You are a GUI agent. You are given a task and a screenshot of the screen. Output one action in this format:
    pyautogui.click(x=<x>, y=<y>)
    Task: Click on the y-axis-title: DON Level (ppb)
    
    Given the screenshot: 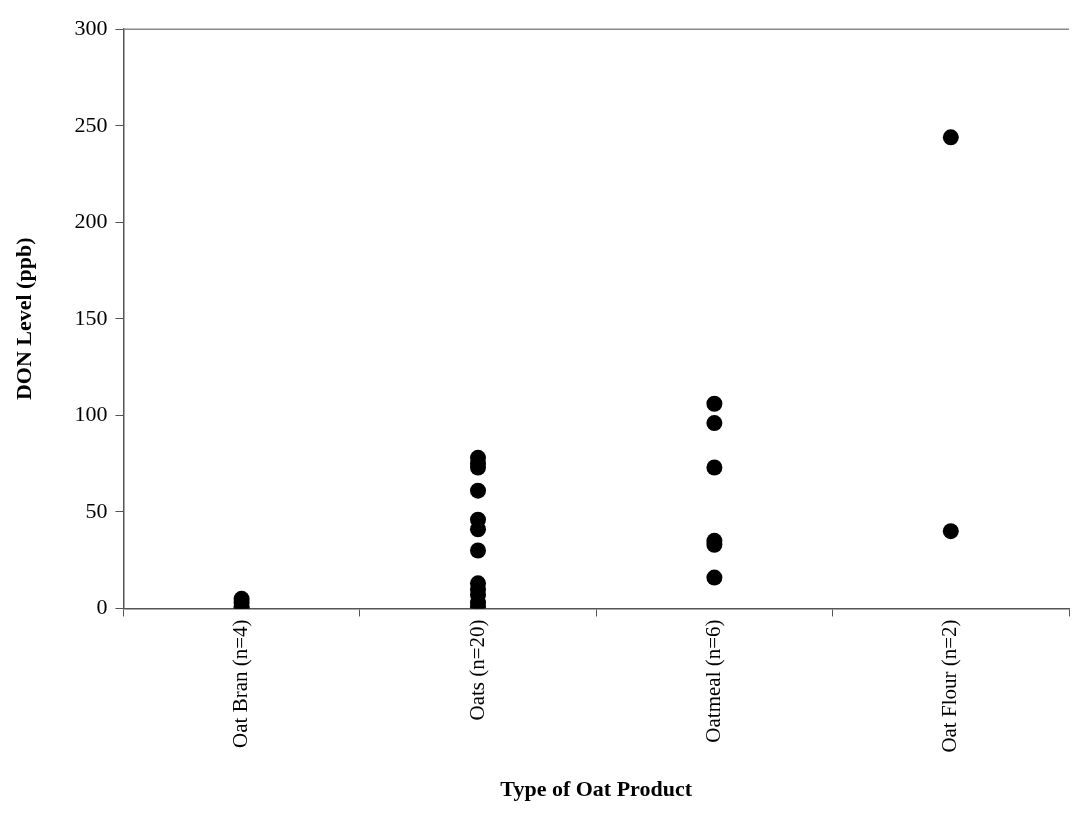 What is the action you would take?
    pyautogui.click(x=23, y=319)
    